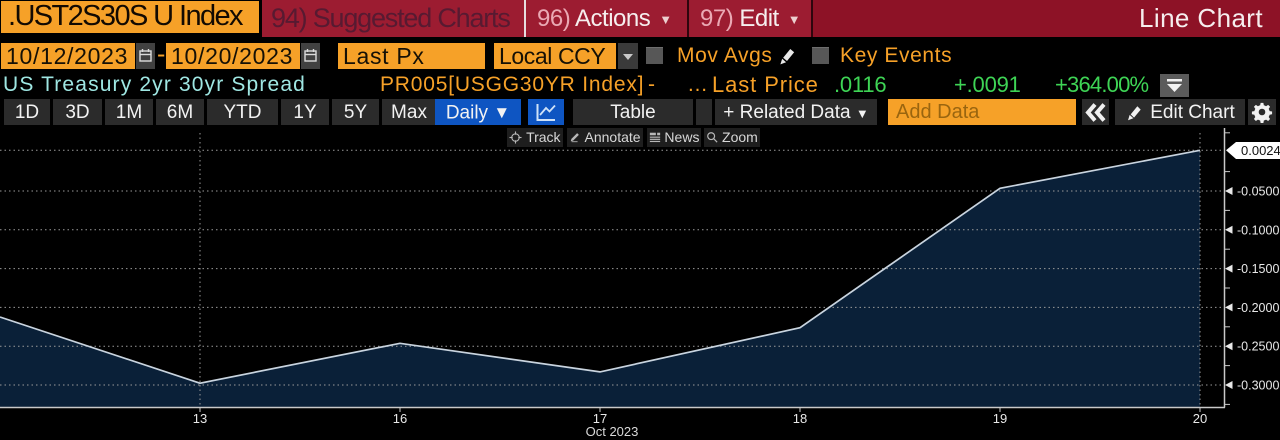 The height and width of the screenshot is (440, 1280). Describe the element at coordinates (400, 418) in the screenshot. I see `svg-text: 16` at that location.